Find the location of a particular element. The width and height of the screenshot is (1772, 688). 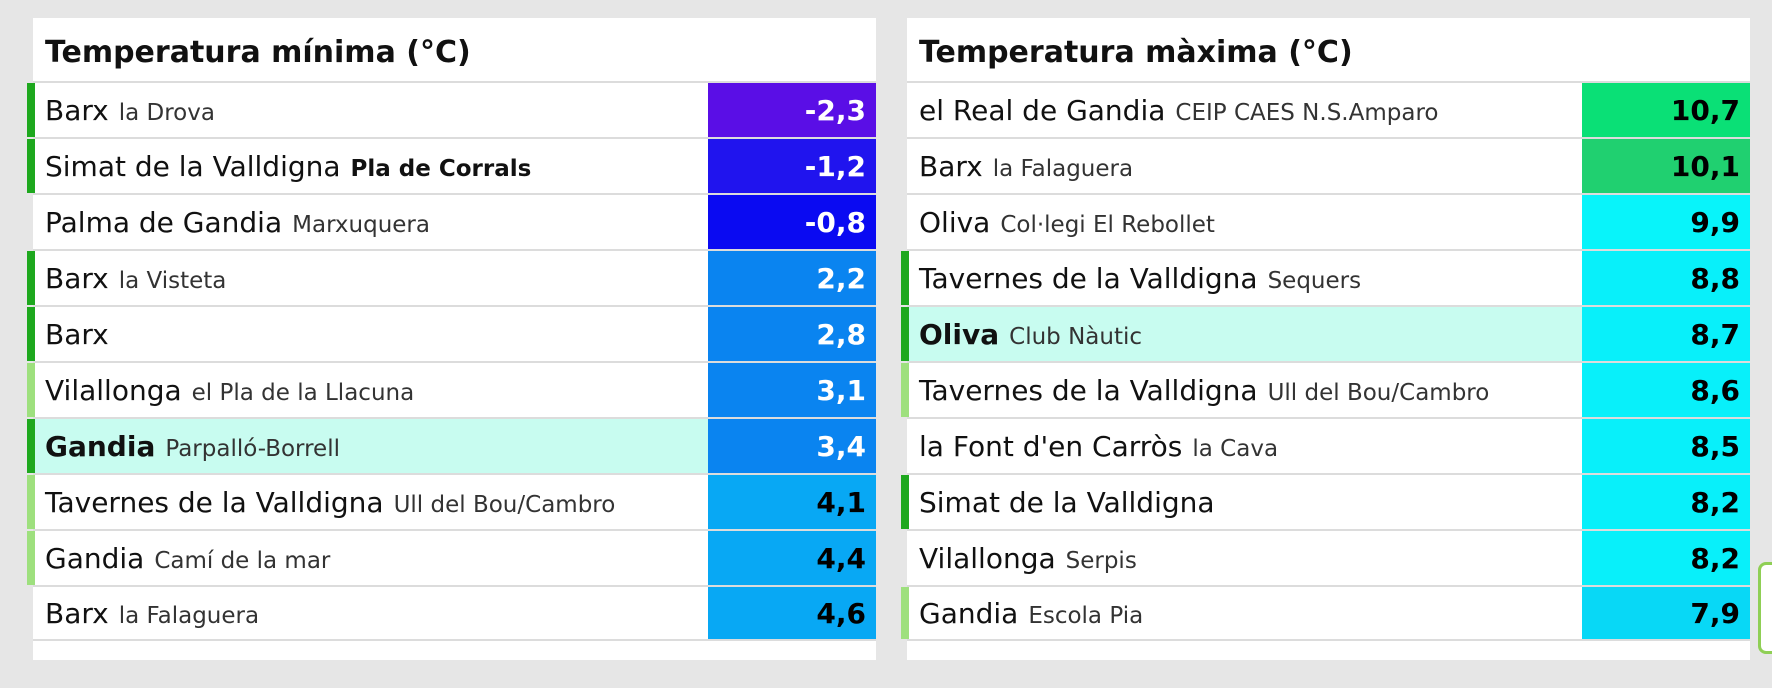

table-row: Oliva Col·legi El Rebollet 9,9 is located at coordinates (1328, 221).